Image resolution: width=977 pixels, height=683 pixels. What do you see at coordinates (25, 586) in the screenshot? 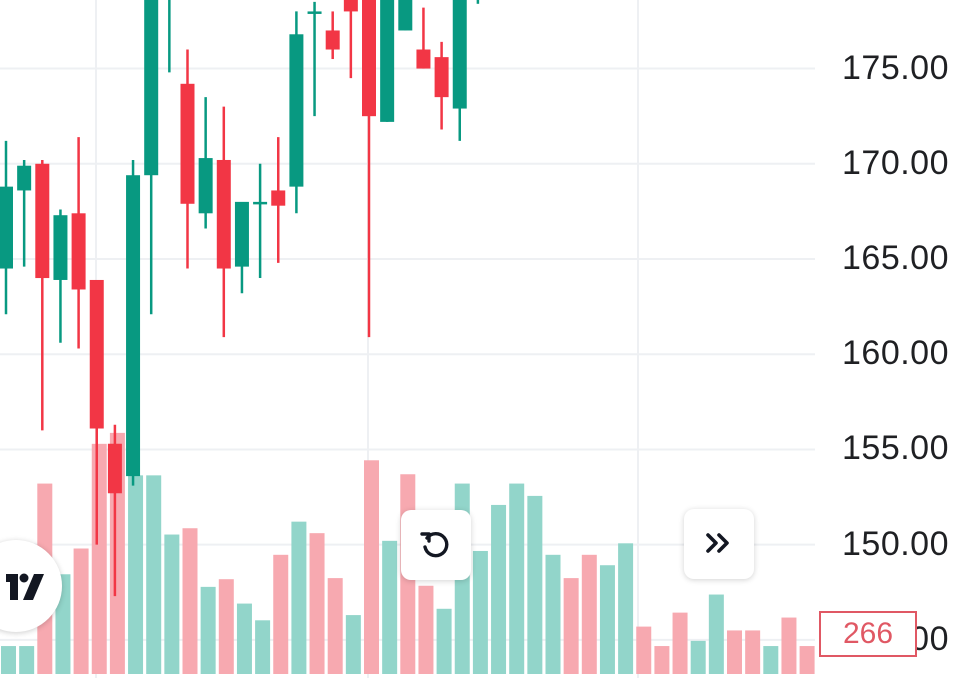
I see `tradingview-logo-icon` at bounding box center [25, 586].